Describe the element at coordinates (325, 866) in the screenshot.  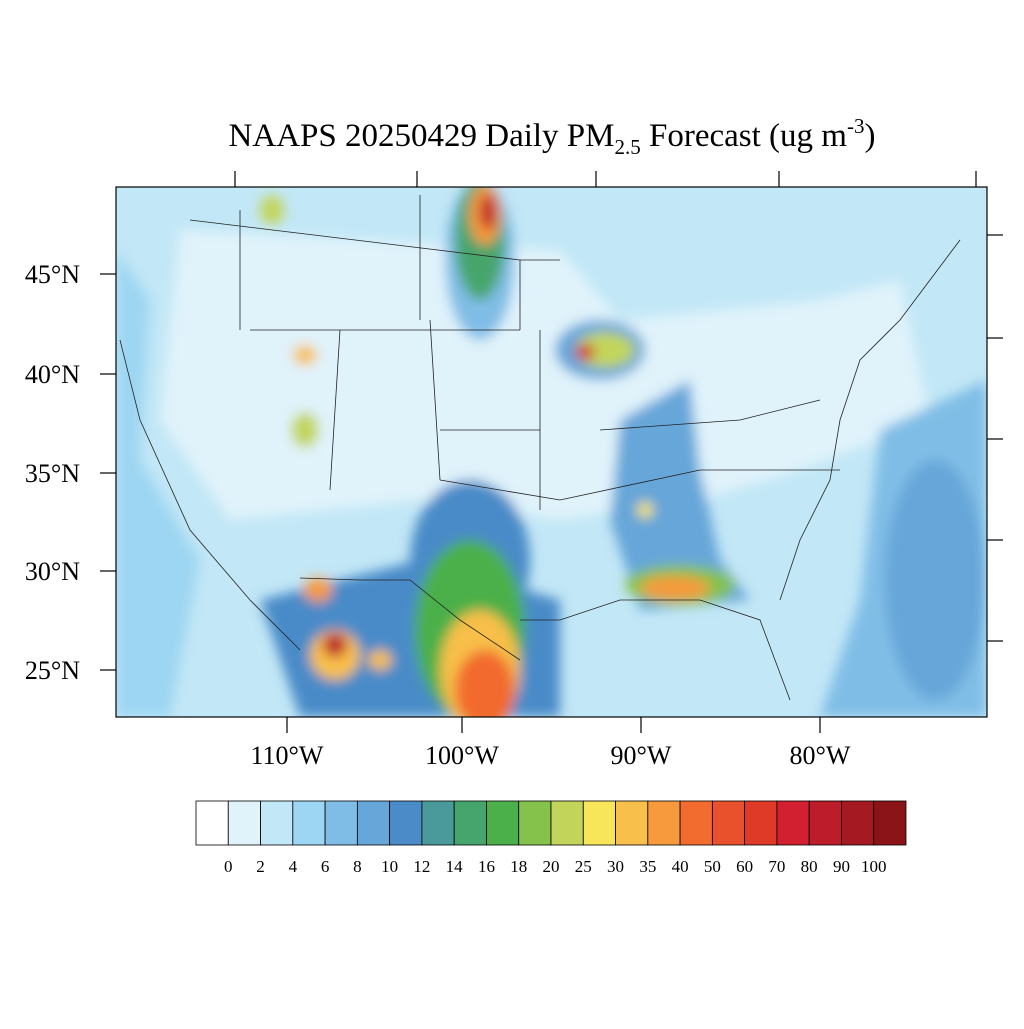
I see `colorbar-label: 6` at that location.